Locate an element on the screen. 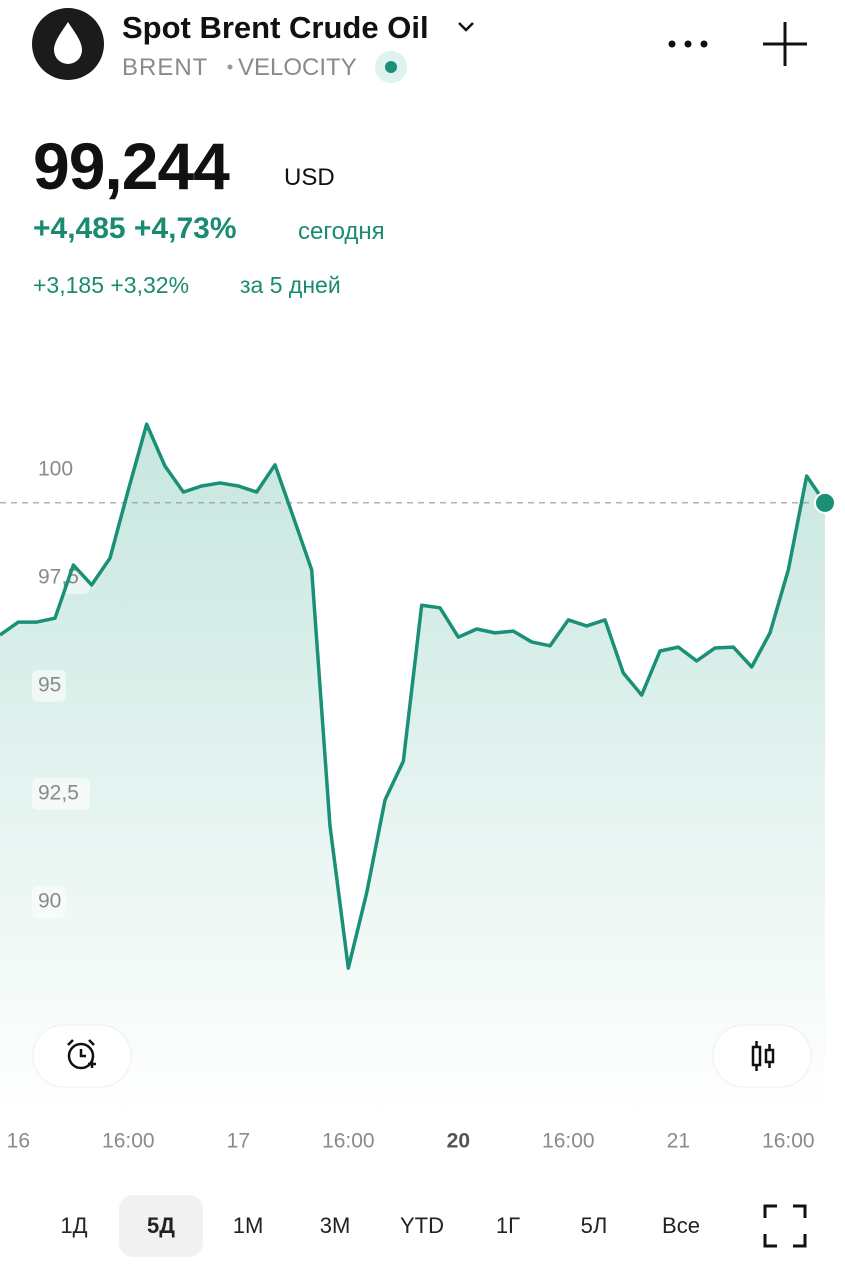 Image resolution: width=845 pixels, height=1280 pixels. x-tick-label: 20 is located at coordinates (458, 1141).